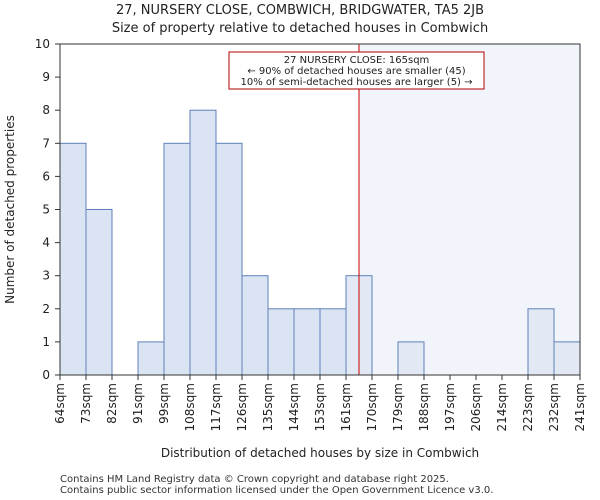  What do you see at coordinates (294, 407) in the screenshot?
I see `x-tick-label: 144sqm` at bounding box center [294, 407].